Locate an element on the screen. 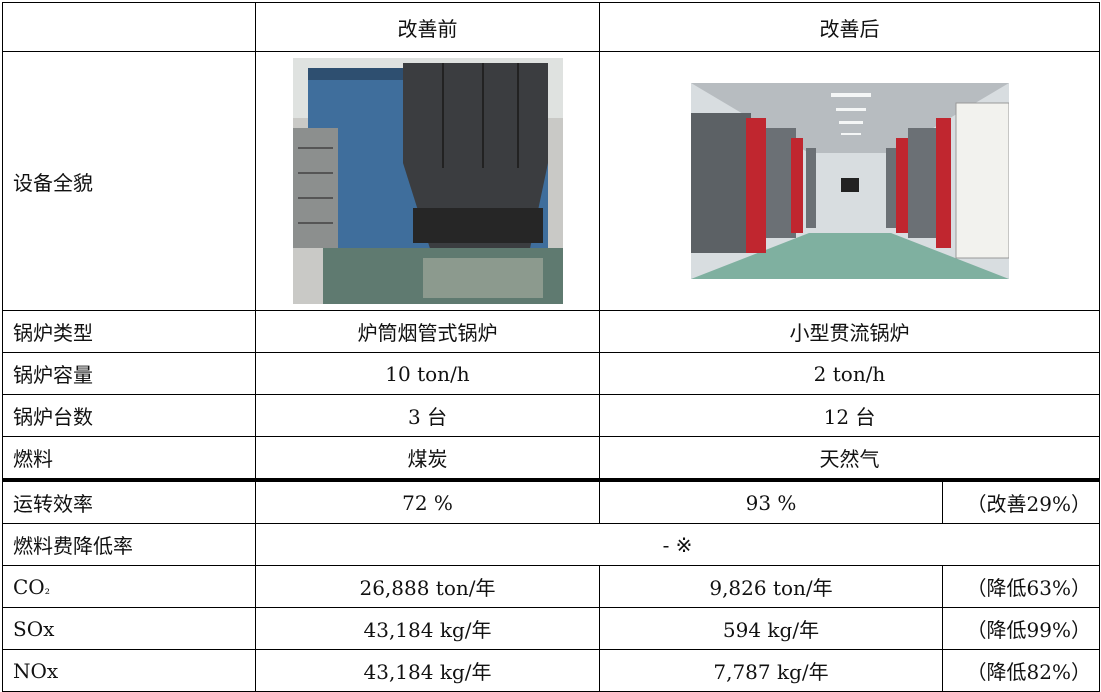  value-cell: 10 ton/h is located at coordinates (427, 373).